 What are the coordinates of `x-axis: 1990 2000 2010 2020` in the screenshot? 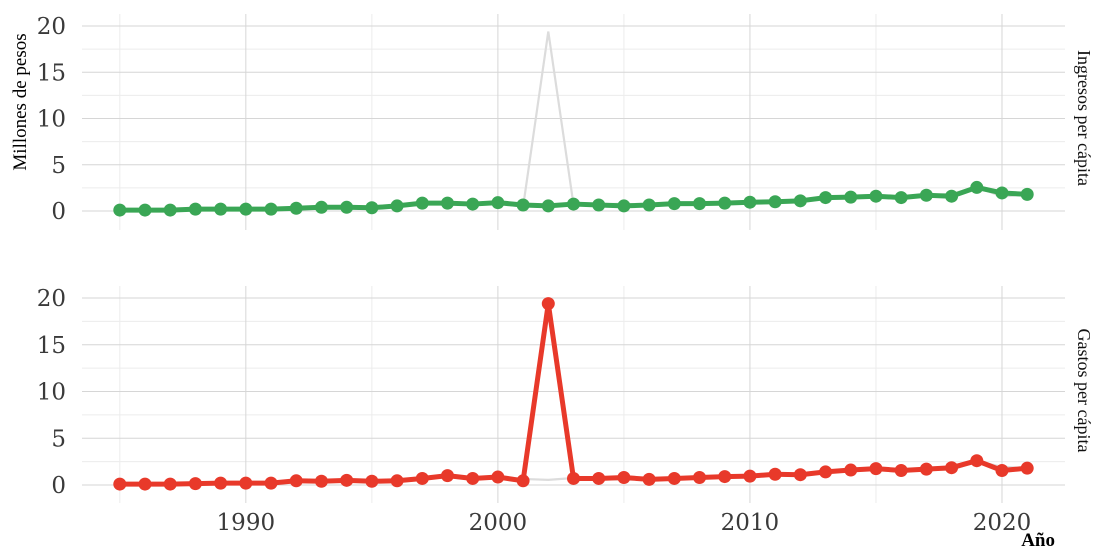 It's located at (624, 523).